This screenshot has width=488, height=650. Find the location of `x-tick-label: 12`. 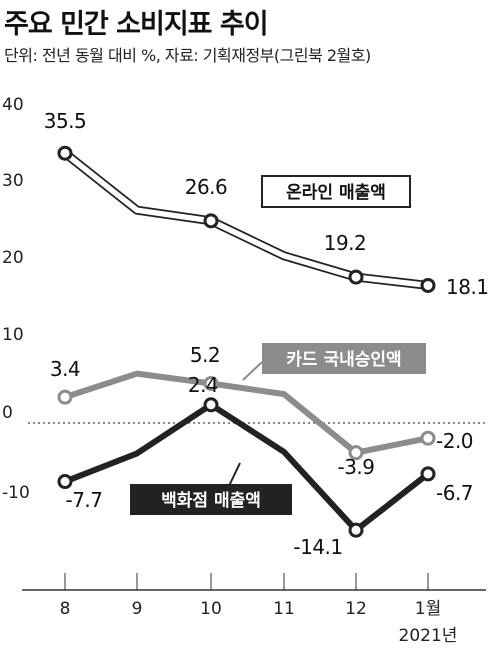

x-tick-label: 12 is located at coordinates (356, 609).